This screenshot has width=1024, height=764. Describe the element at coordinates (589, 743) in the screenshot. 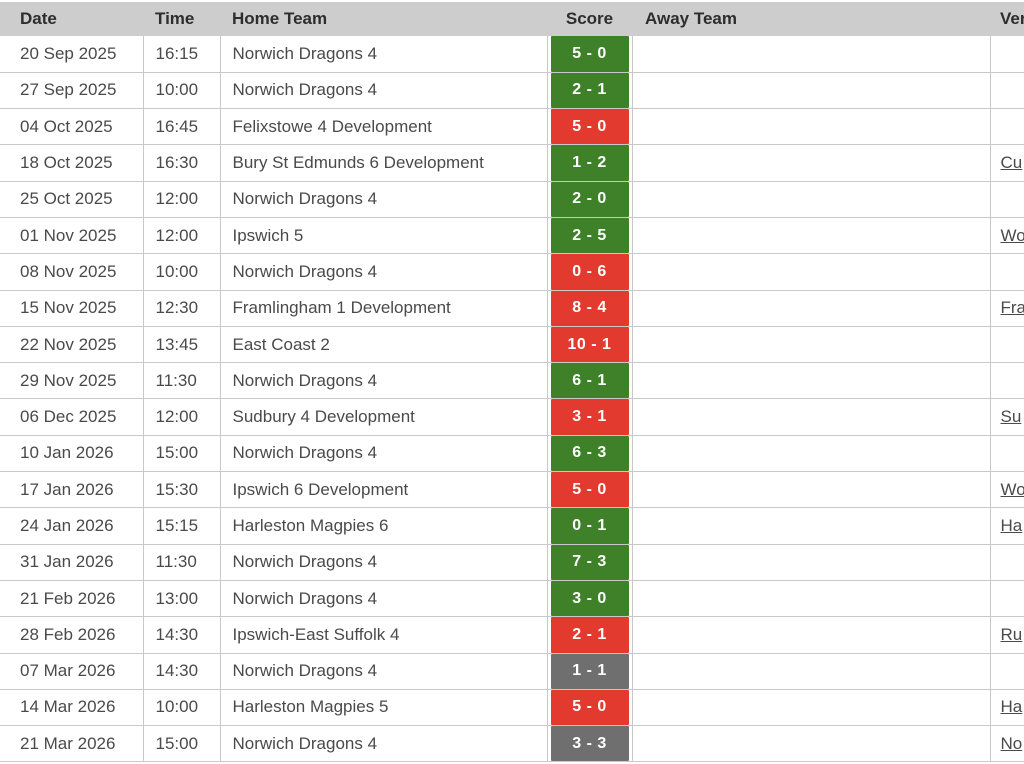

I see `score-badge: 3 - 3` at that location.